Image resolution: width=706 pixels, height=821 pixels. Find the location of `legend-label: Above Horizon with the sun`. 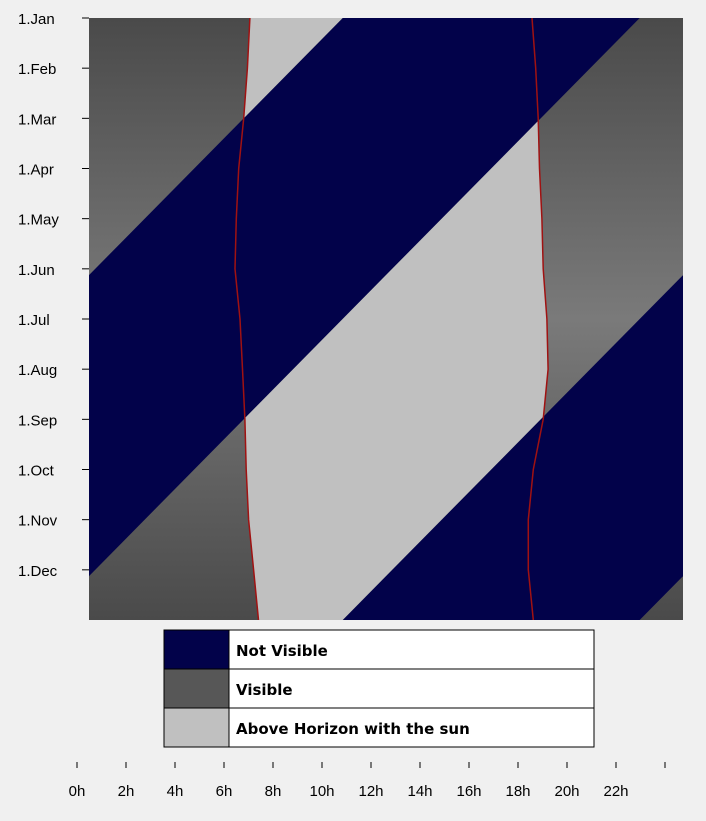

legend-label: Above Horizon with the sun is located at coordinates (353, 729).